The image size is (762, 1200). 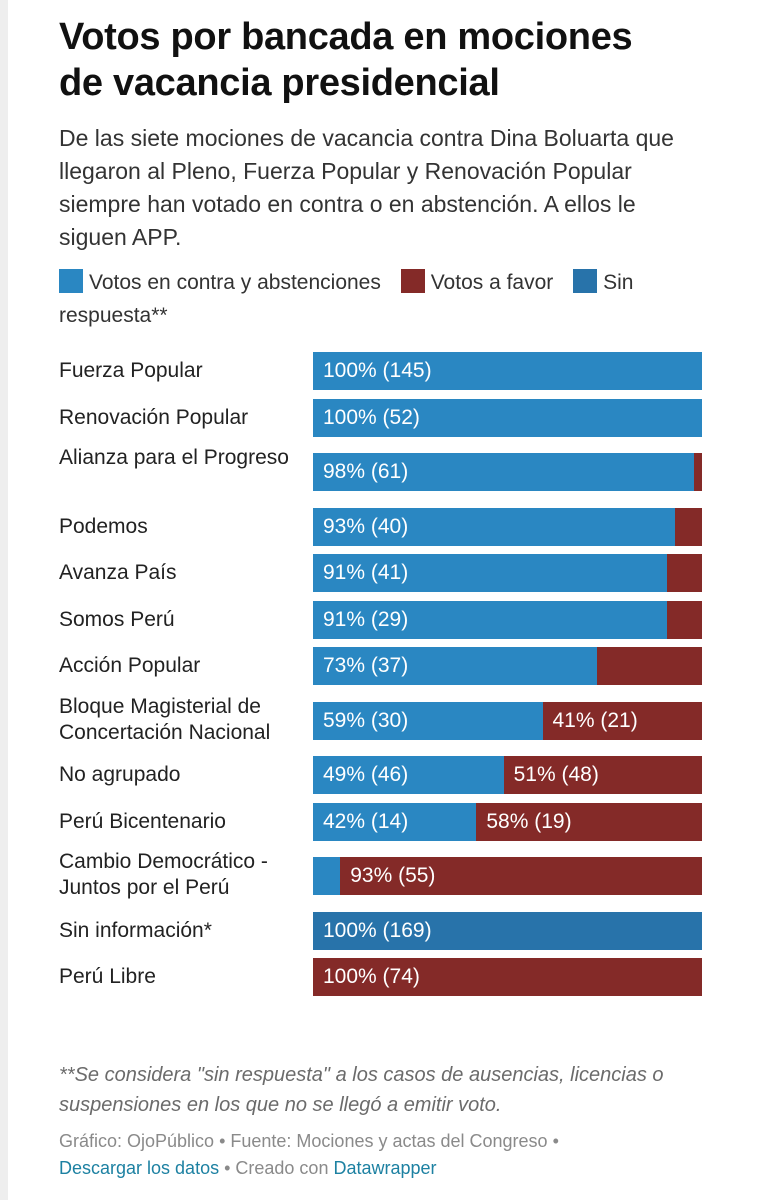 I want to click on data-label: 91% (29), so click(x=366, y=619).